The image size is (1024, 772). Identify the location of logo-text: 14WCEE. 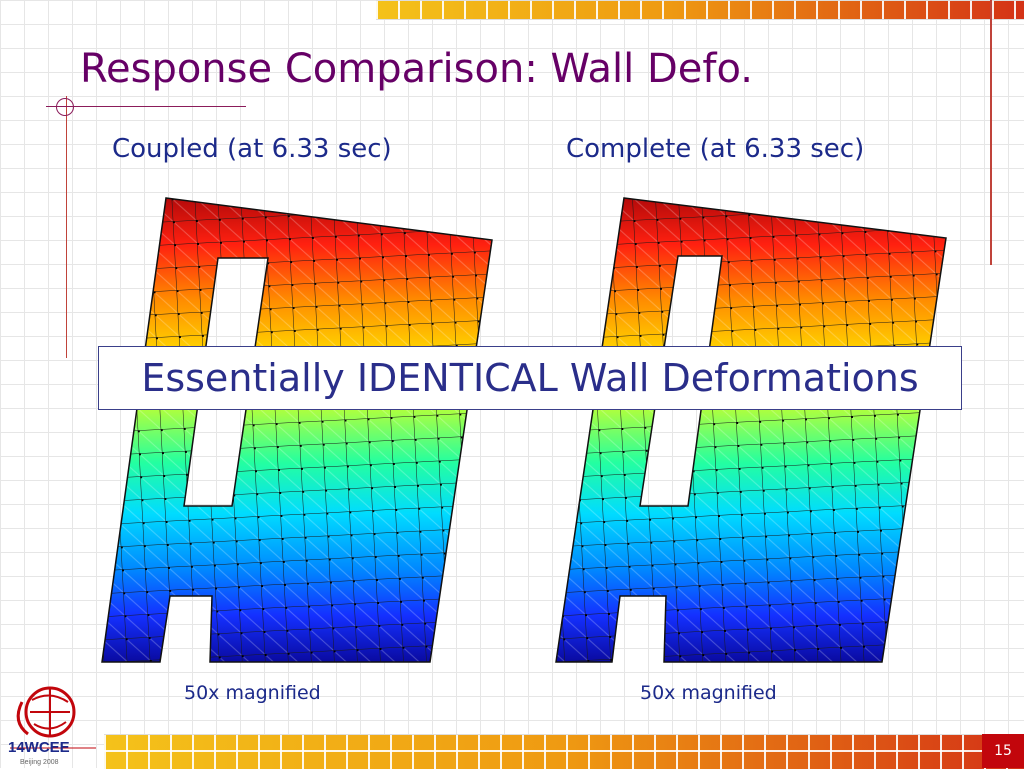
(39, 747).